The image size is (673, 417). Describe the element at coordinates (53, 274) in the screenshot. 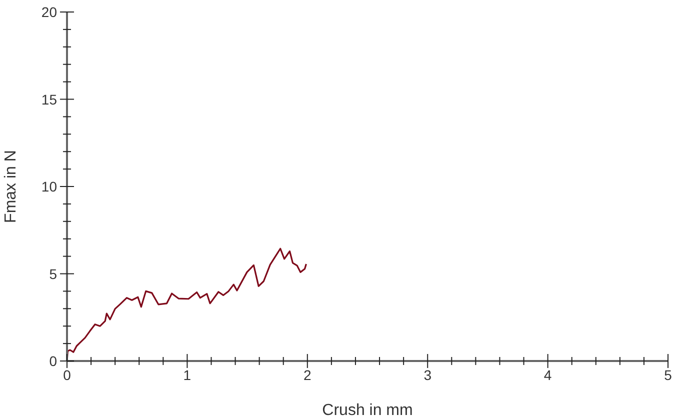

I see `y-tick-label: 5` at that location.